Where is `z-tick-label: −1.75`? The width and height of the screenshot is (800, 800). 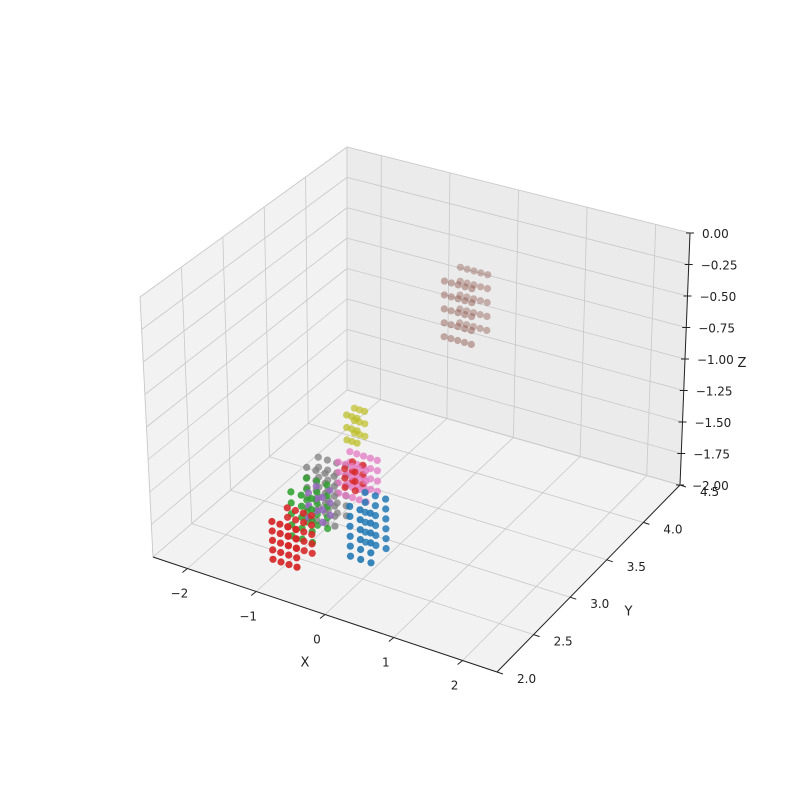 z-tick-label: −1.75 is located at coordinates (711, 455).